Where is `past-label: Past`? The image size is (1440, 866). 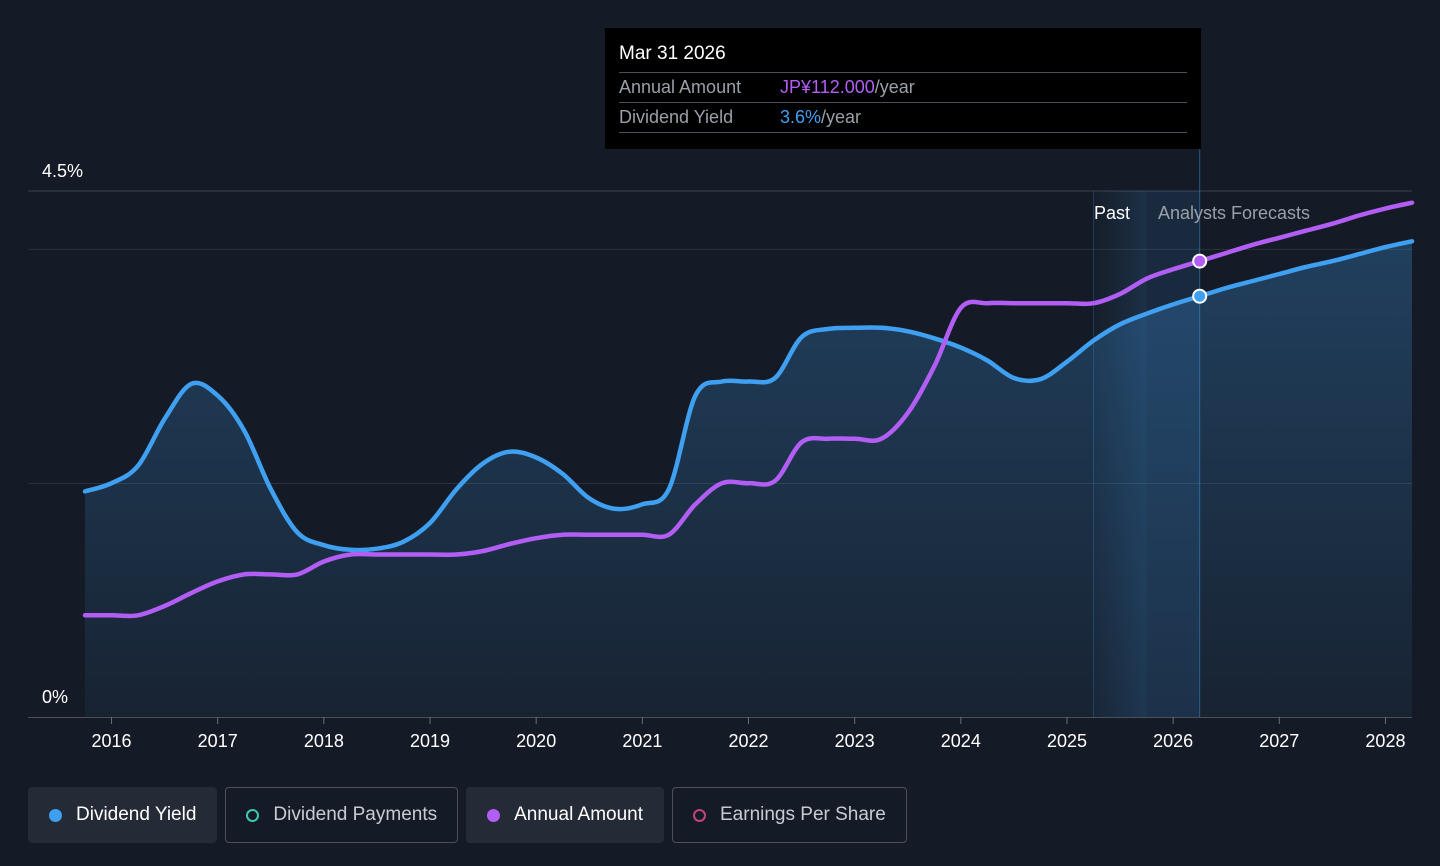 past-label: Past is located at coordinates (1112, 213).